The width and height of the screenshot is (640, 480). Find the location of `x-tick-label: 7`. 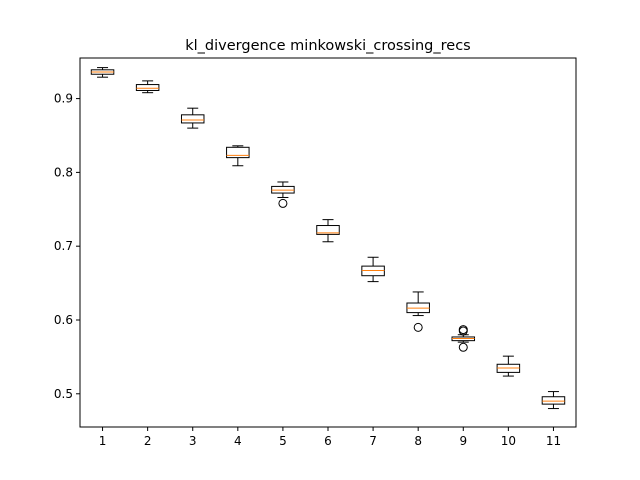

x-tick-label: 7 is located at coordinates (373, 441).